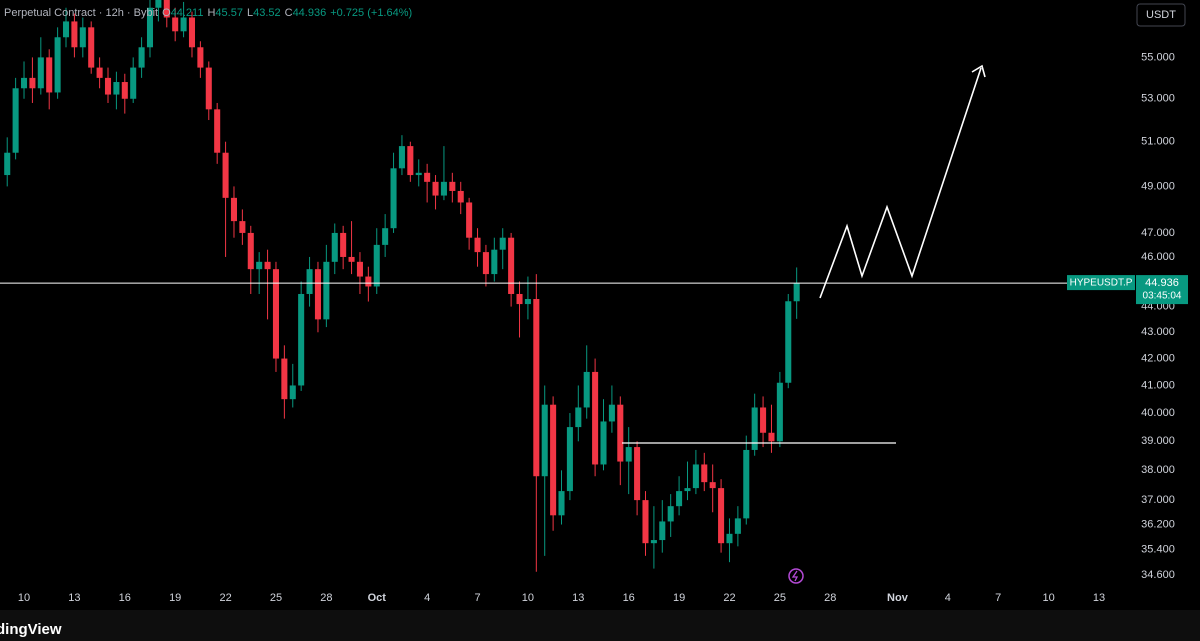 The image size is (1200, 641). What do you see at coordinates (1158, 142) in the screenshot?
I see `y-tick-label: 51.000` at bounding box center [1158, 142].